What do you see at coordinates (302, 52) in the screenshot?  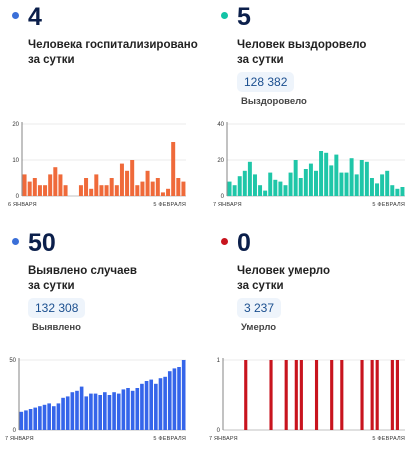 I see `recovered-caption: Человек выздоровело за сутки` at bounding box center [302, 52].